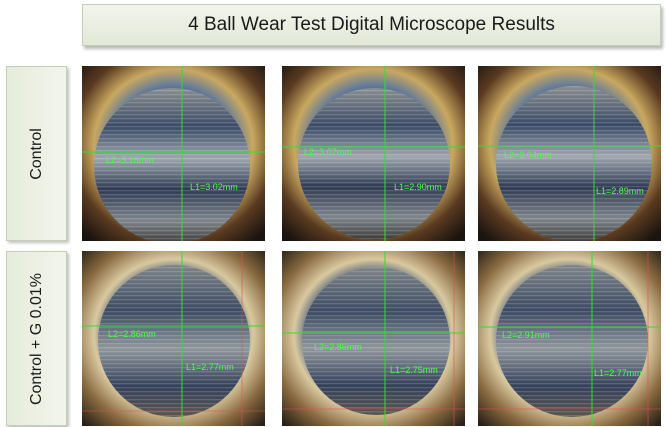 Image resolution: width=666 pixels, height=427 pixels. What do you see at coordinates (328, 152) in the screenshot?
I see `measurement-l2: L2=3.07mm` at bounding box center [328, 152].